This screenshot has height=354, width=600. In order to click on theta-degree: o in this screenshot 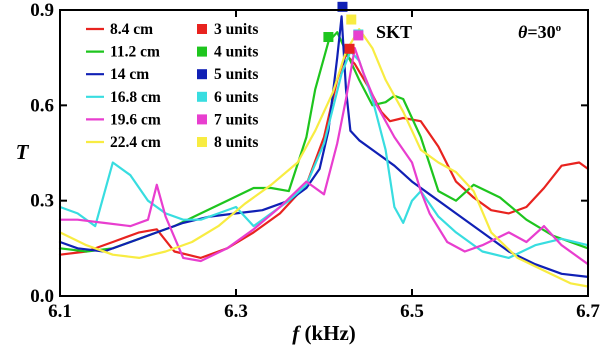, I will do `click(559, 28)`.